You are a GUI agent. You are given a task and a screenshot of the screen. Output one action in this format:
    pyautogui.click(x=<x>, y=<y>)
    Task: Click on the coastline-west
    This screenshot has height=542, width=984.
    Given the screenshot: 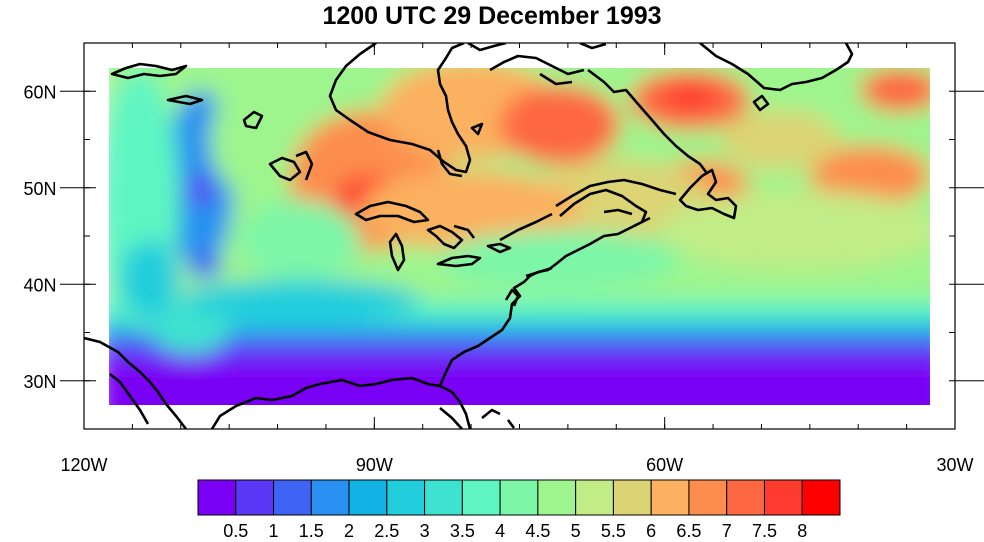 What is the action you would take?
    pyautogui.click(x=136, y=382)
    